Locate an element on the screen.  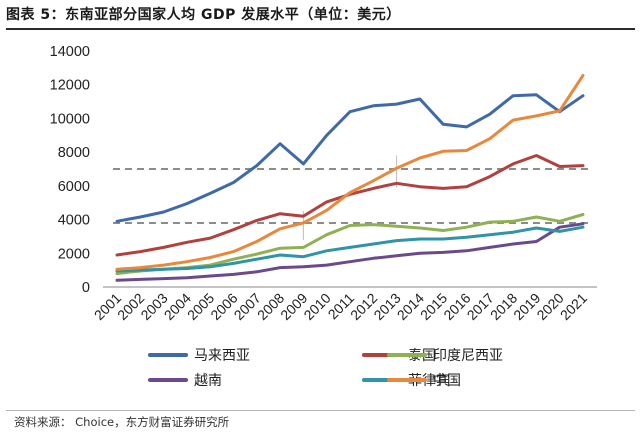
legend-label: 马来西亚 is located at coordinates (222, 356).